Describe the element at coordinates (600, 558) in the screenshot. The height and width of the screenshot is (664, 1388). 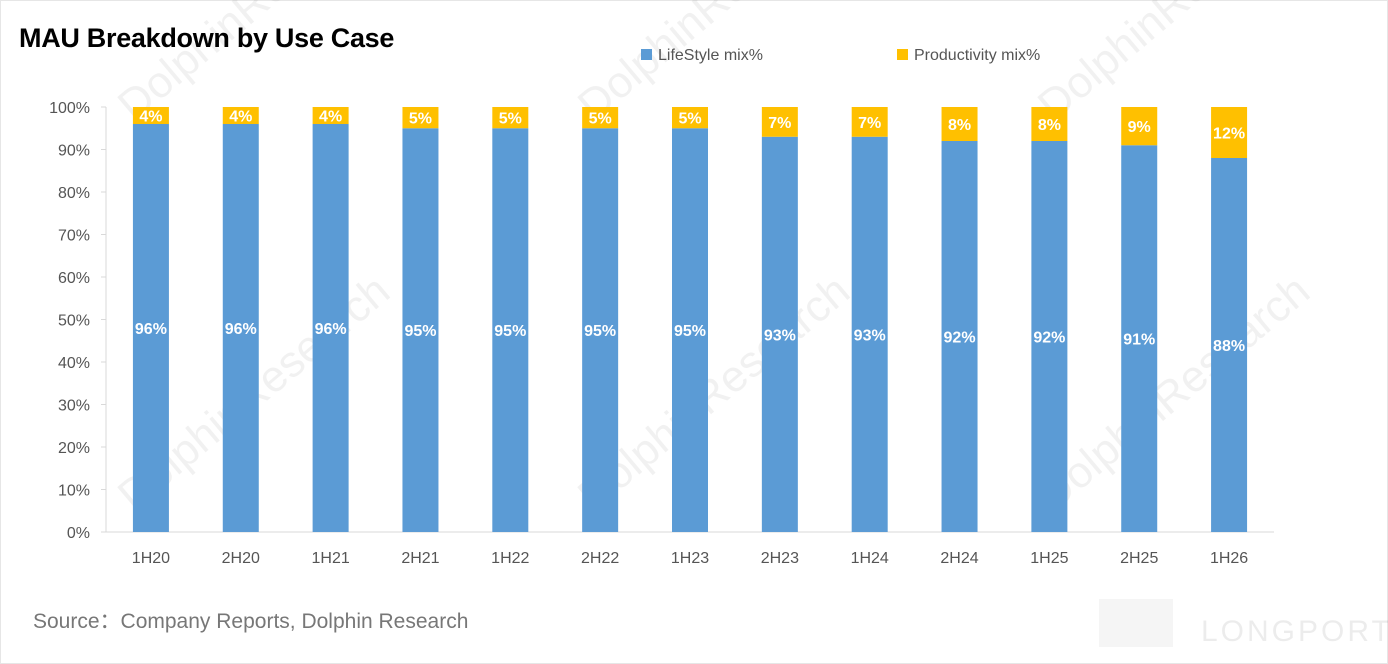
I see `x-tick-label: 2H22` at that location.